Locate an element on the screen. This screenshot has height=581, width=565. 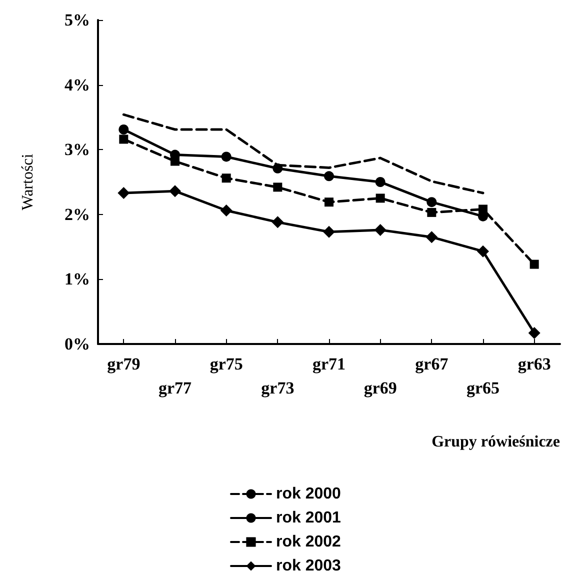
y-tick-label: 1% is located at coordinates (77, 279).